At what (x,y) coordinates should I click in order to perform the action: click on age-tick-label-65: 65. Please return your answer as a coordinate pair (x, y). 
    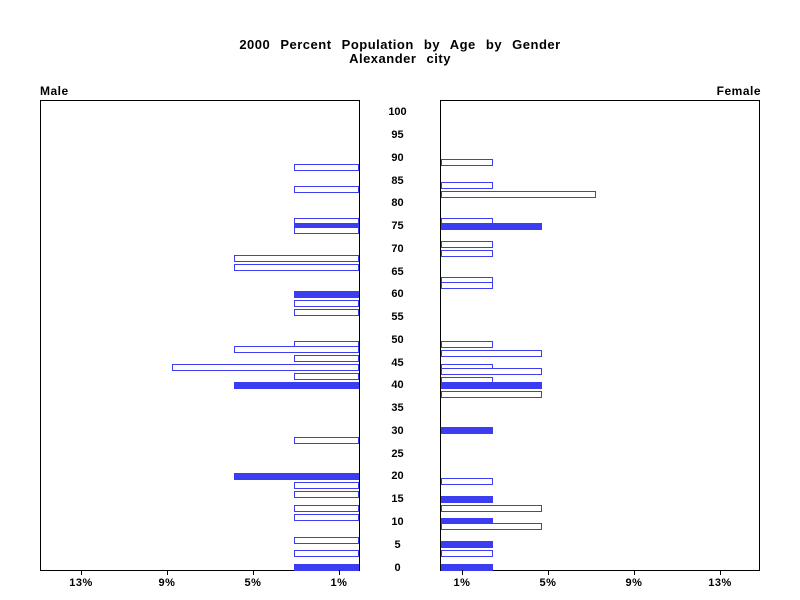
    Looking at the image, I should click on (397, 272).